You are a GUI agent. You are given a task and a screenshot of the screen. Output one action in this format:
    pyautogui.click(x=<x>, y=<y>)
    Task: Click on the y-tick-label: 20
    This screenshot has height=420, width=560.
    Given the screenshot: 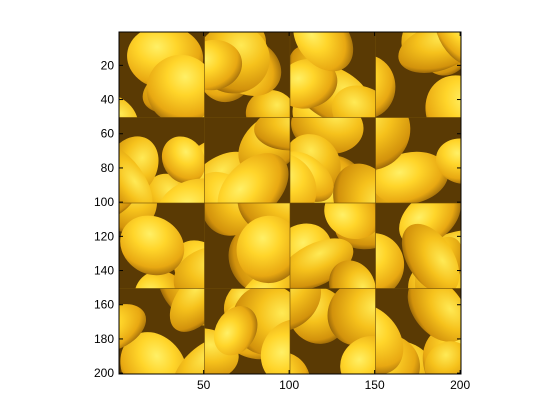 What is the action you would take?
    pyautogui.click(x=108, y=65)
    